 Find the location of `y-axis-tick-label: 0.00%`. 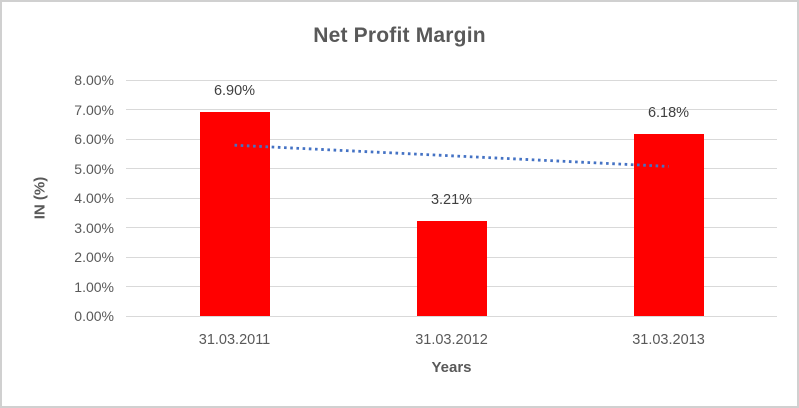

y-axis-tick-label: 0.00% is located at coordinates (94, 316).